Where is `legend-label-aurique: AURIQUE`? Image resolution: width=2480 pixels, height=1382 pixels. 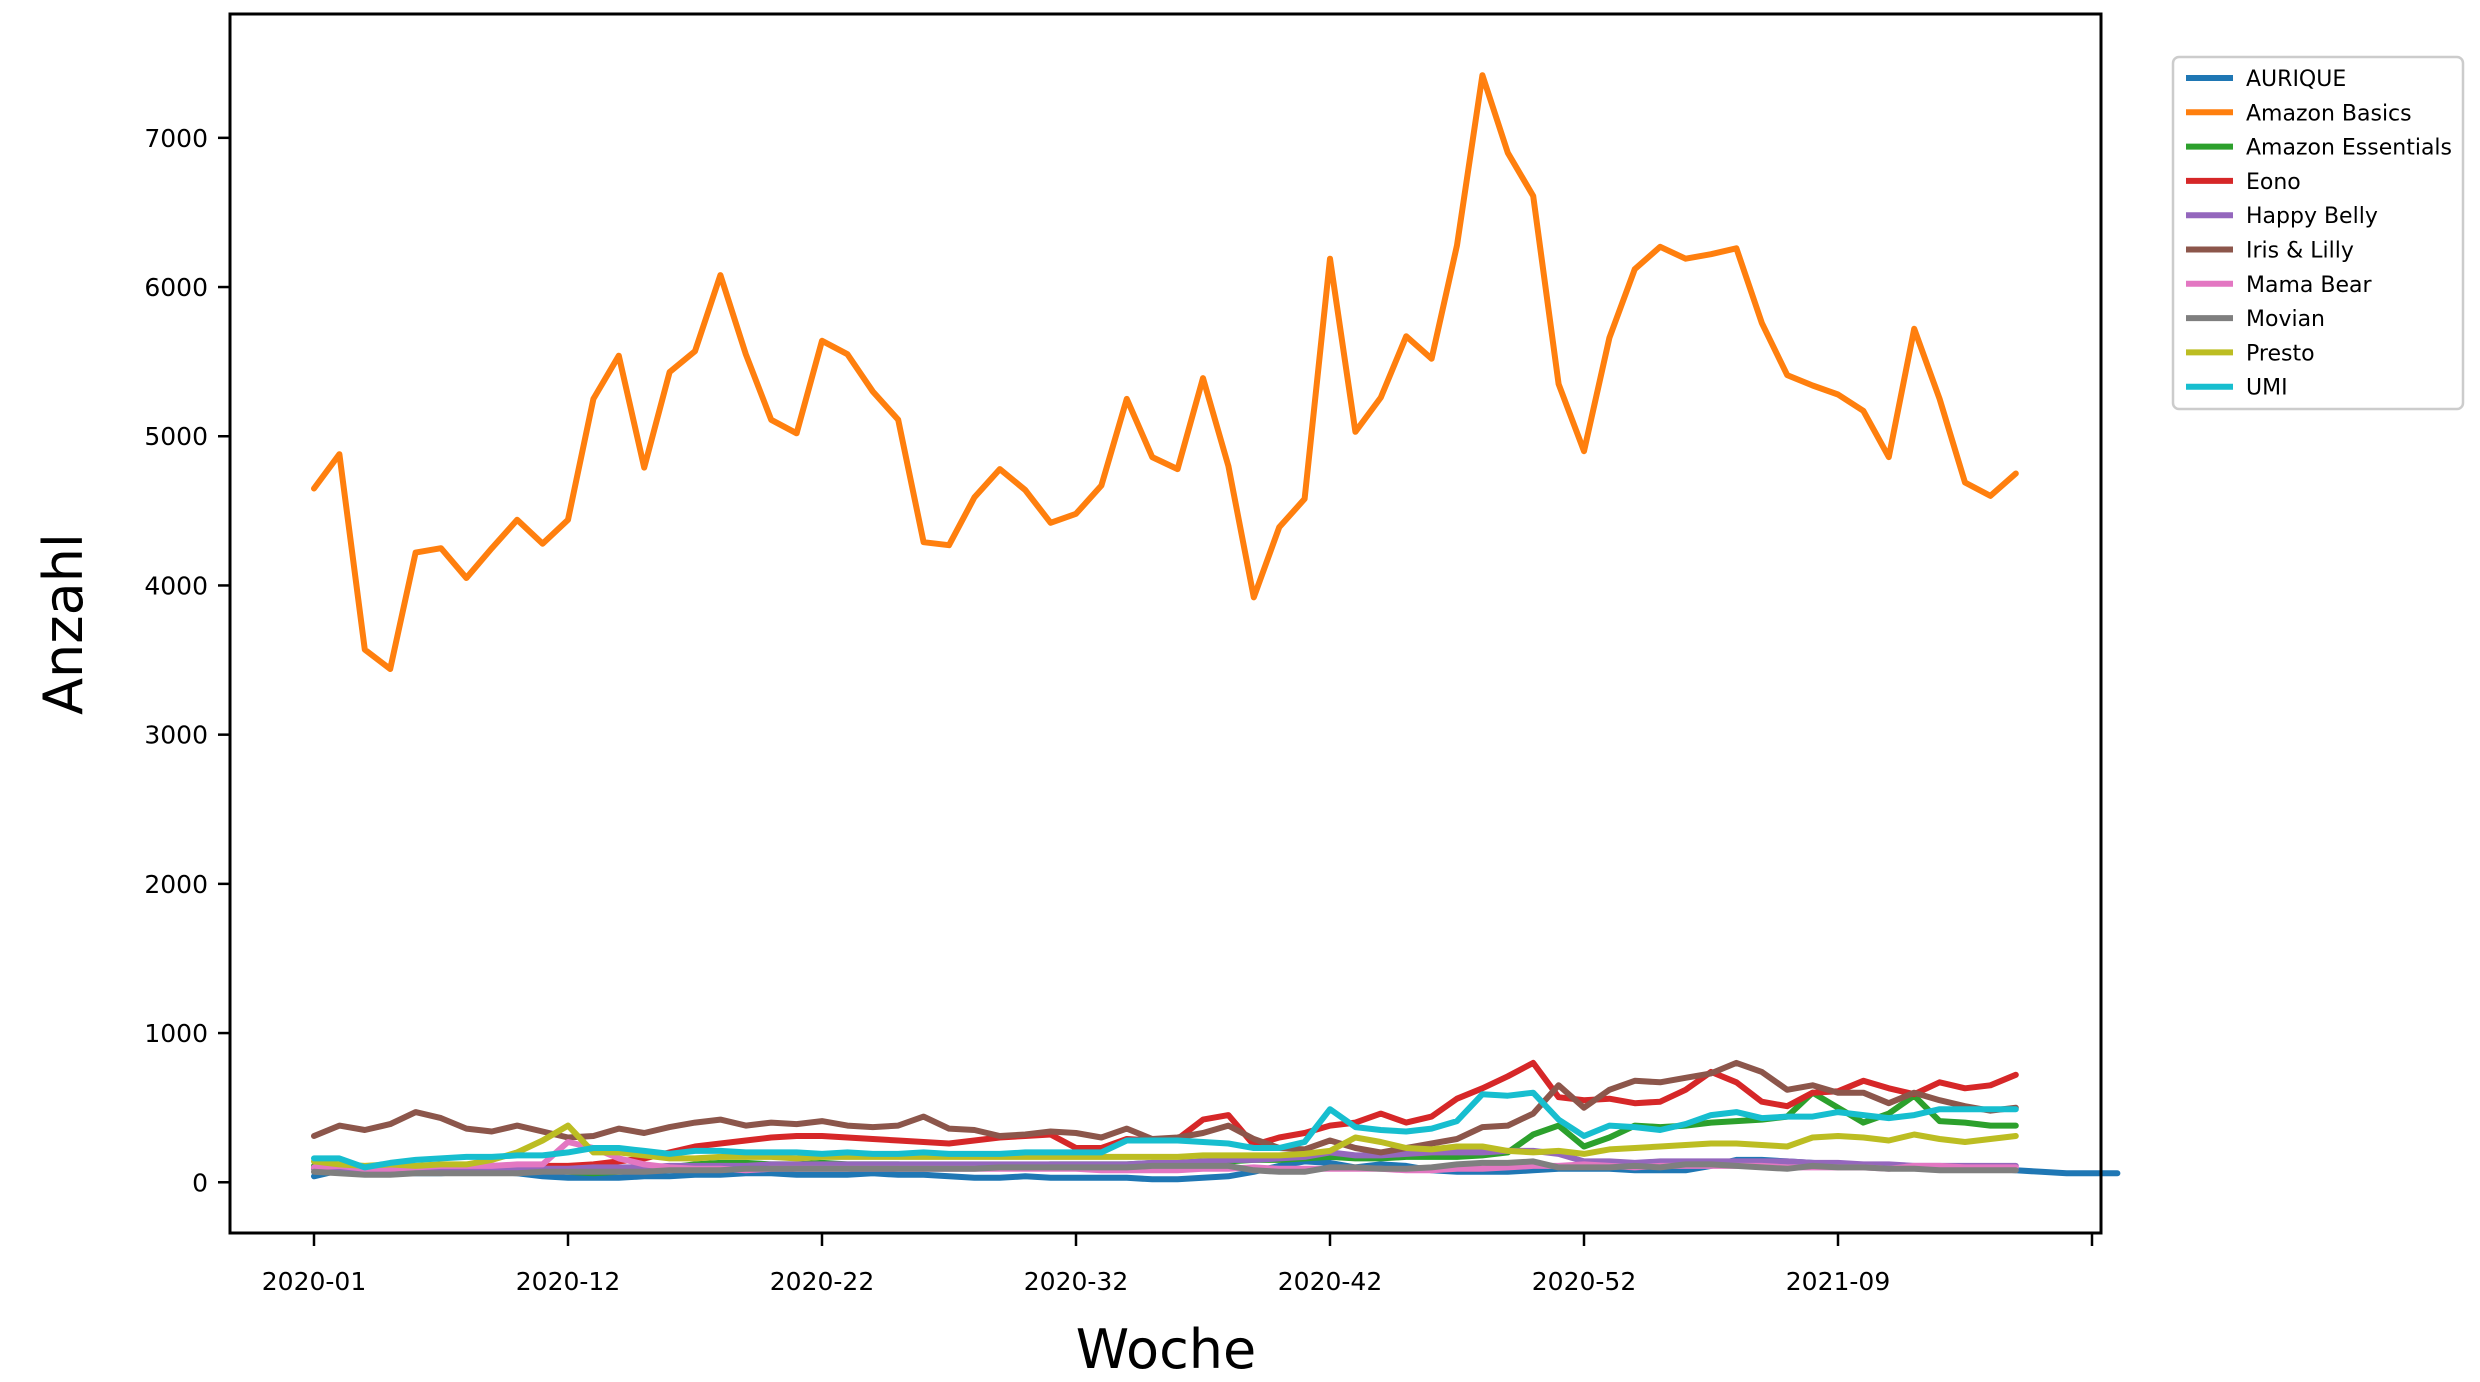 legend-label-aurique: AURIQUE is located at coordinates (2296, 79).